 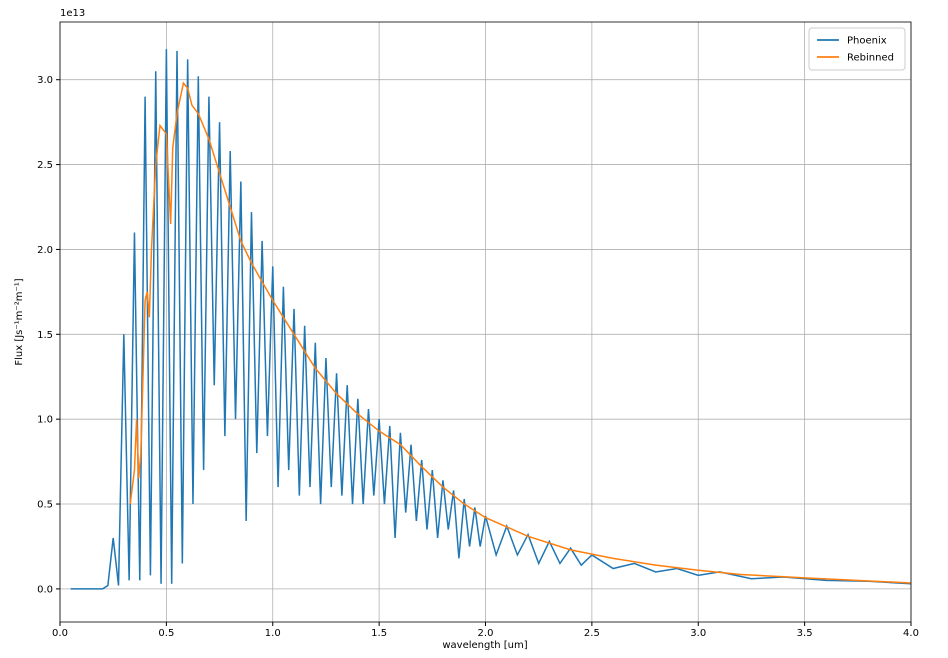 I want to click on y-tick-label: 3.0, so click(x=45, y=80).